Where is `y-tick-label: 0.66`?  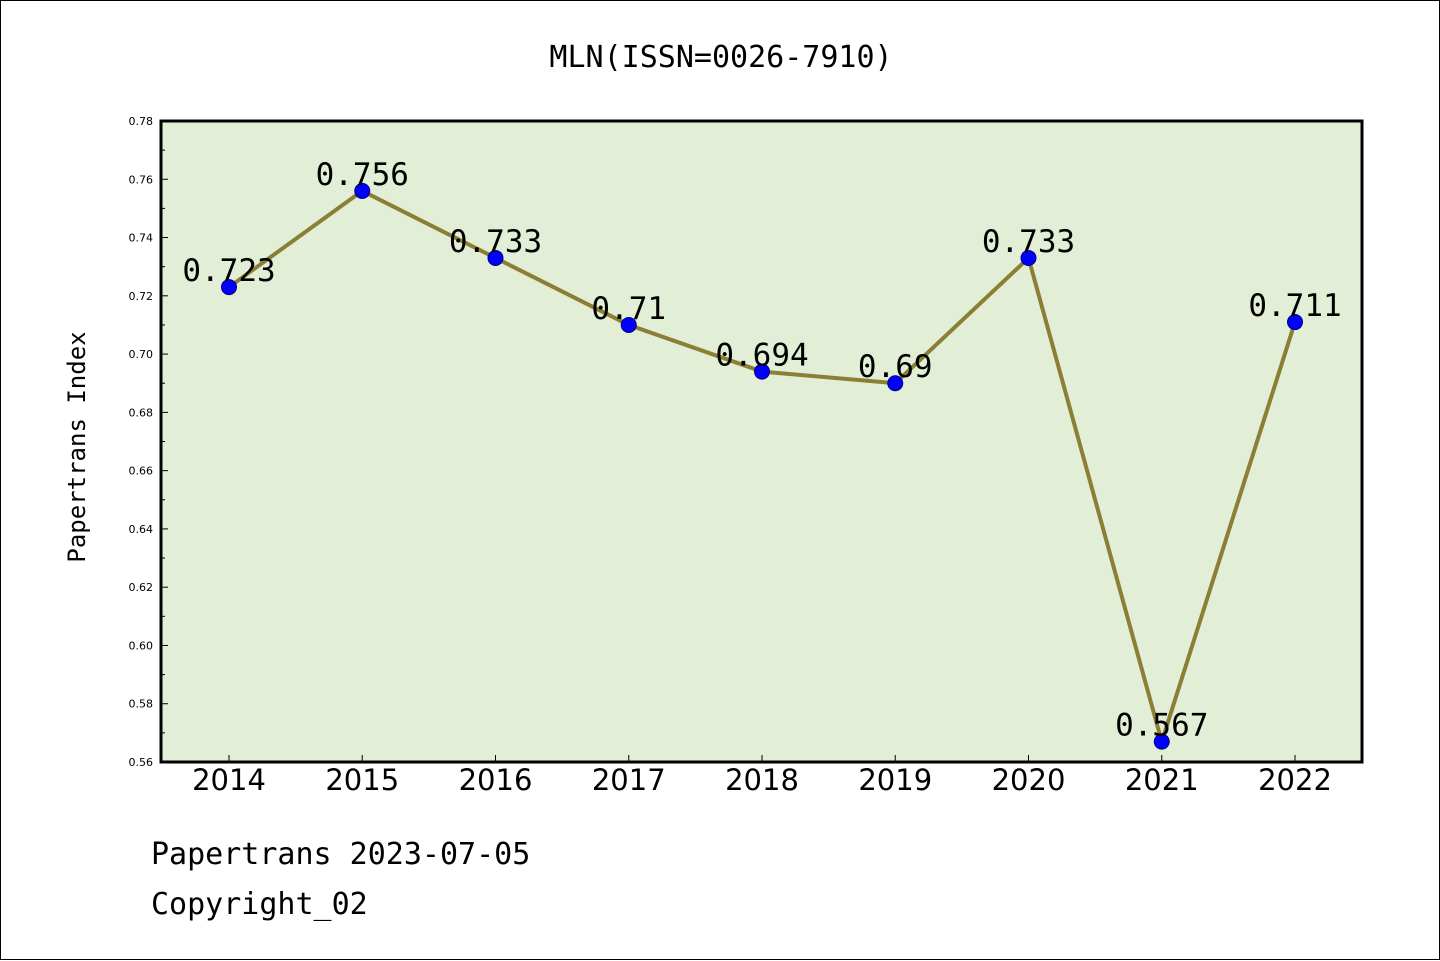
y-tick-label: 0.66 is located at coordinates (141, 471).